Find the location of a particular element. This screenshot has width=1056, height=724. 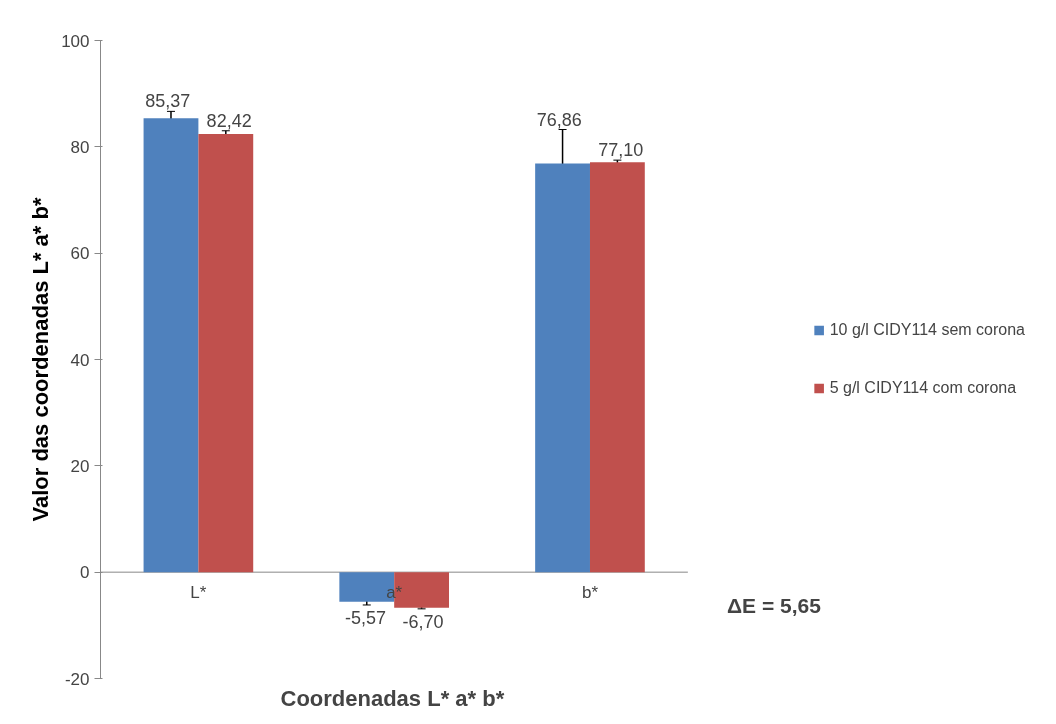

x-axis-title: Coordenadas L* a* b* is located at coordinates (392, 698).